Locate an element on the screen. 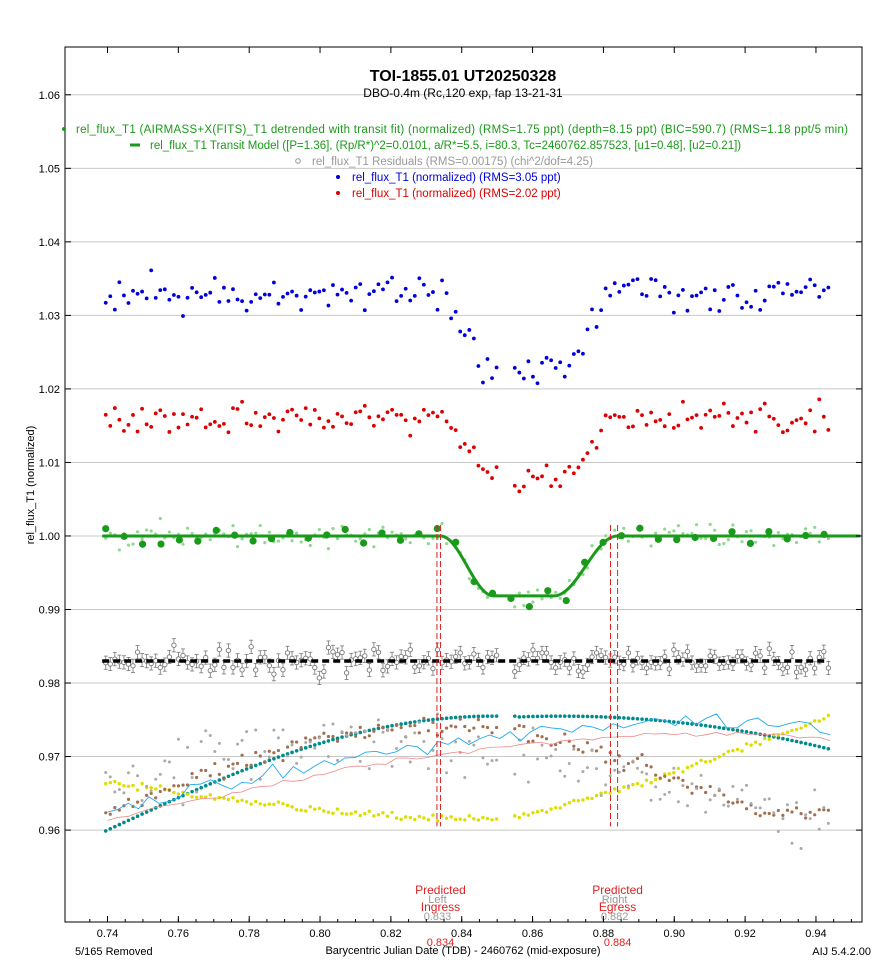 The width and height of the screenshot is (879, 963). x-tick-label: 0.76 is located at coordinates (178, 934).